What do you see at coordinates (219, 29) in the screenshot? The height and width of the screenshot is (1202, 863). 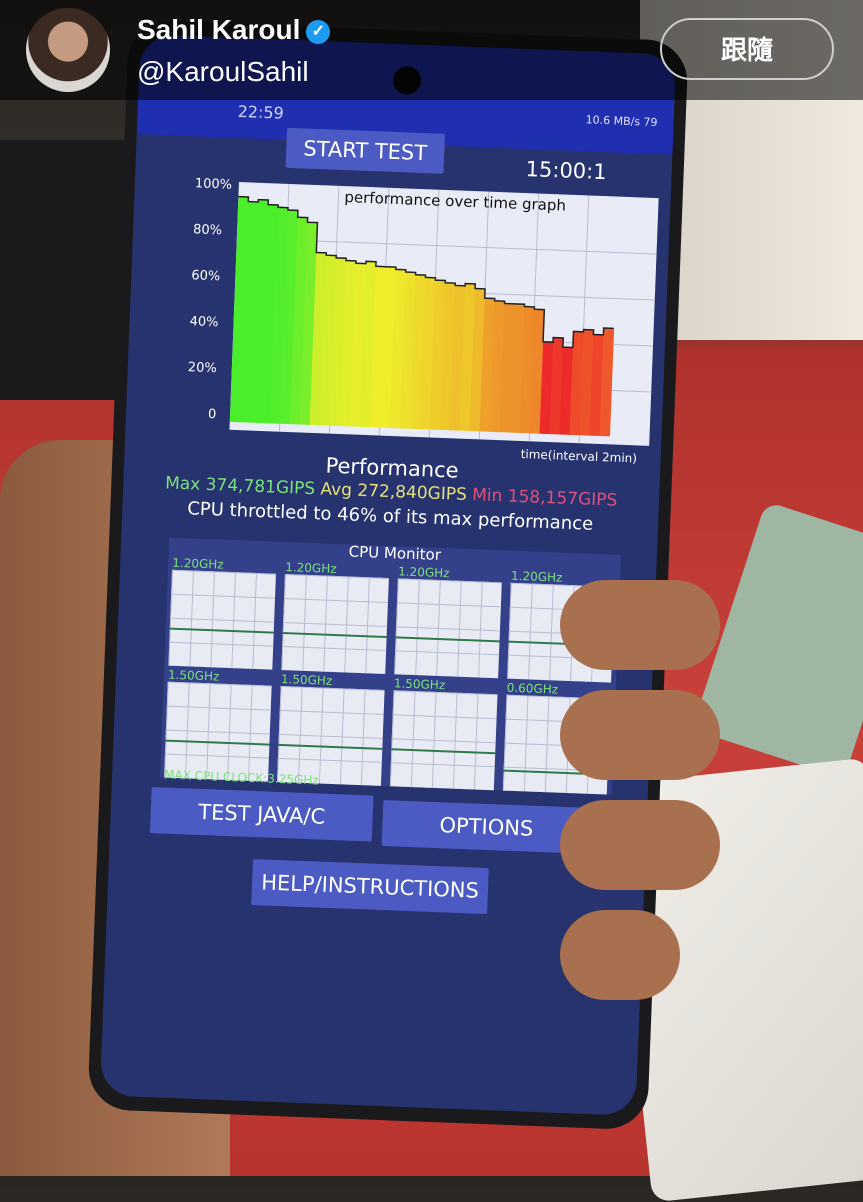 I see `user-name-text: Sahil Karoul` at bounding box center [219, 29].